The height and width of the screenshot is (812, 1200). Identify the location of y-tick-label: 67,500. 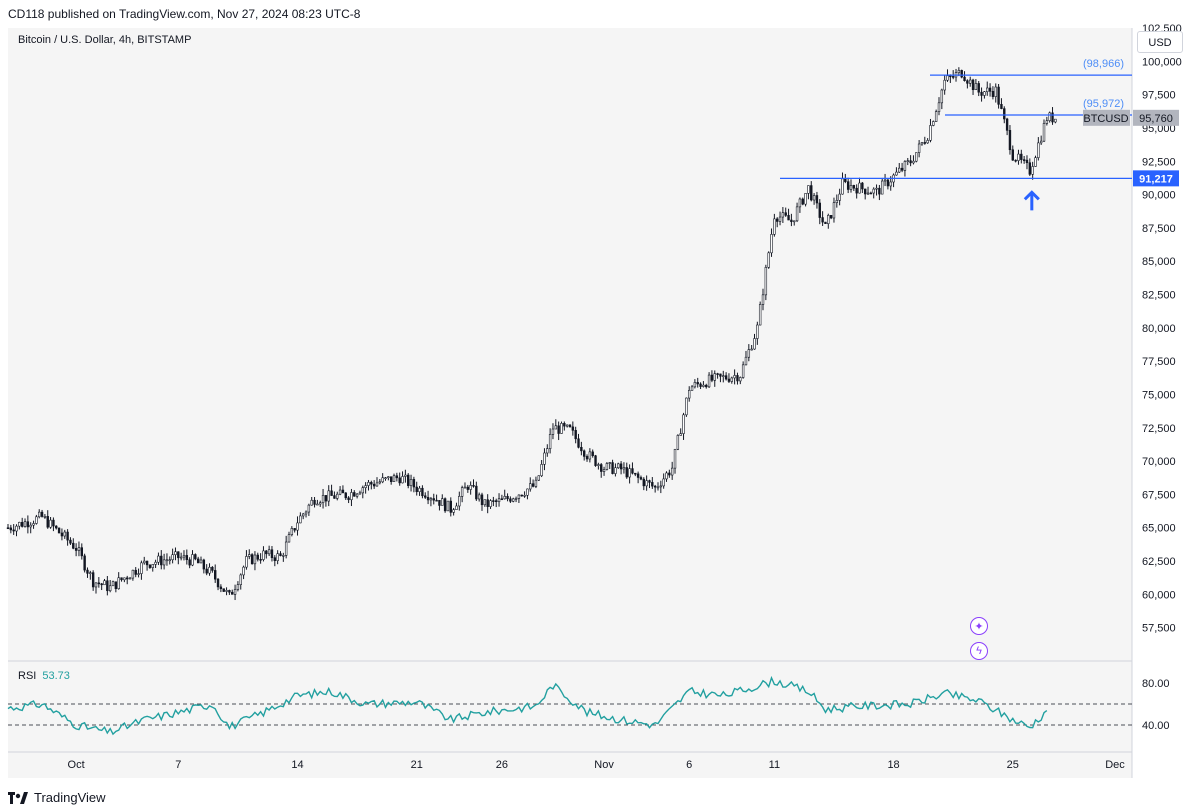
(1159, 495).